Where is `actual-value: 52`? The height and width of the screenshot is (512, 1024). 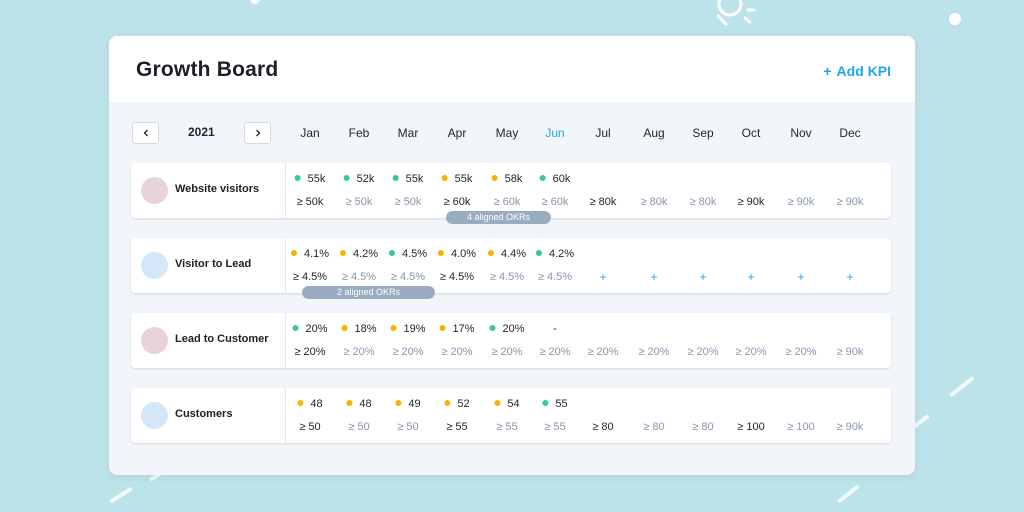 actual-value: 52 is located at coordinates (457, 404).